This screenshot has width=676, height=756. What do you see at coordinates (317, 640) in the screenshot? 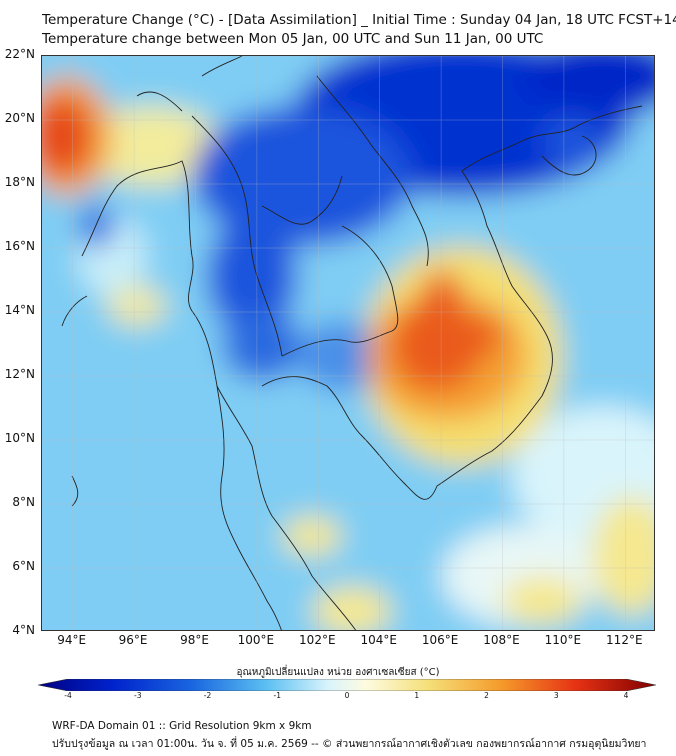
I see `lon-label: 102°E` at bounding box center [317, 640].